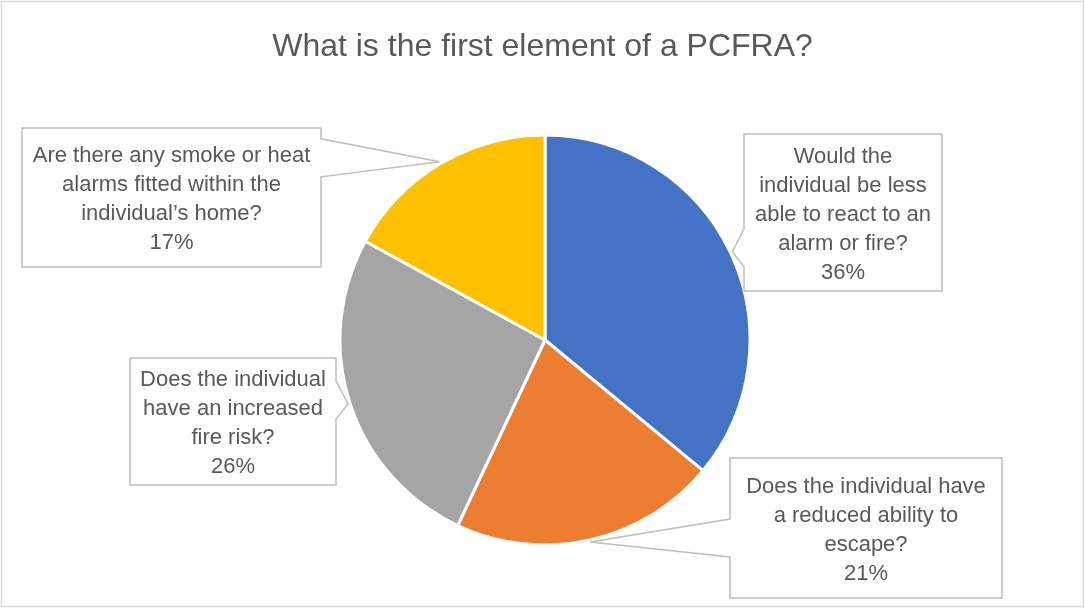 The image size is (1085, 608). I want to click on data-label: 26%, so click(233, 465).